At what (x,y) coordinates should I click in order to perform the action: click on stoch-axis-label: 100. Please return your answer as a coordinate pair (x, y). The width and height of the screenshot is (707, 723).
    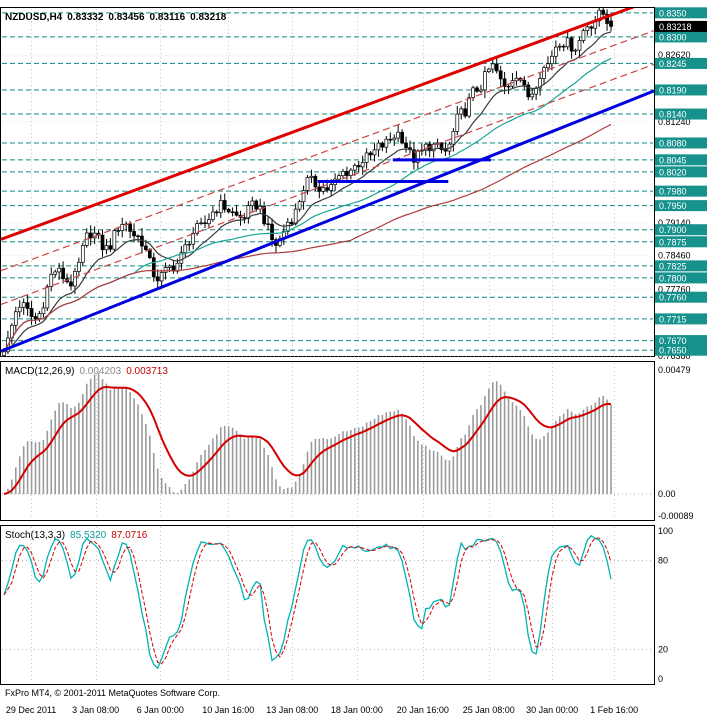
    Looking at the image, I should click on (665, 531).